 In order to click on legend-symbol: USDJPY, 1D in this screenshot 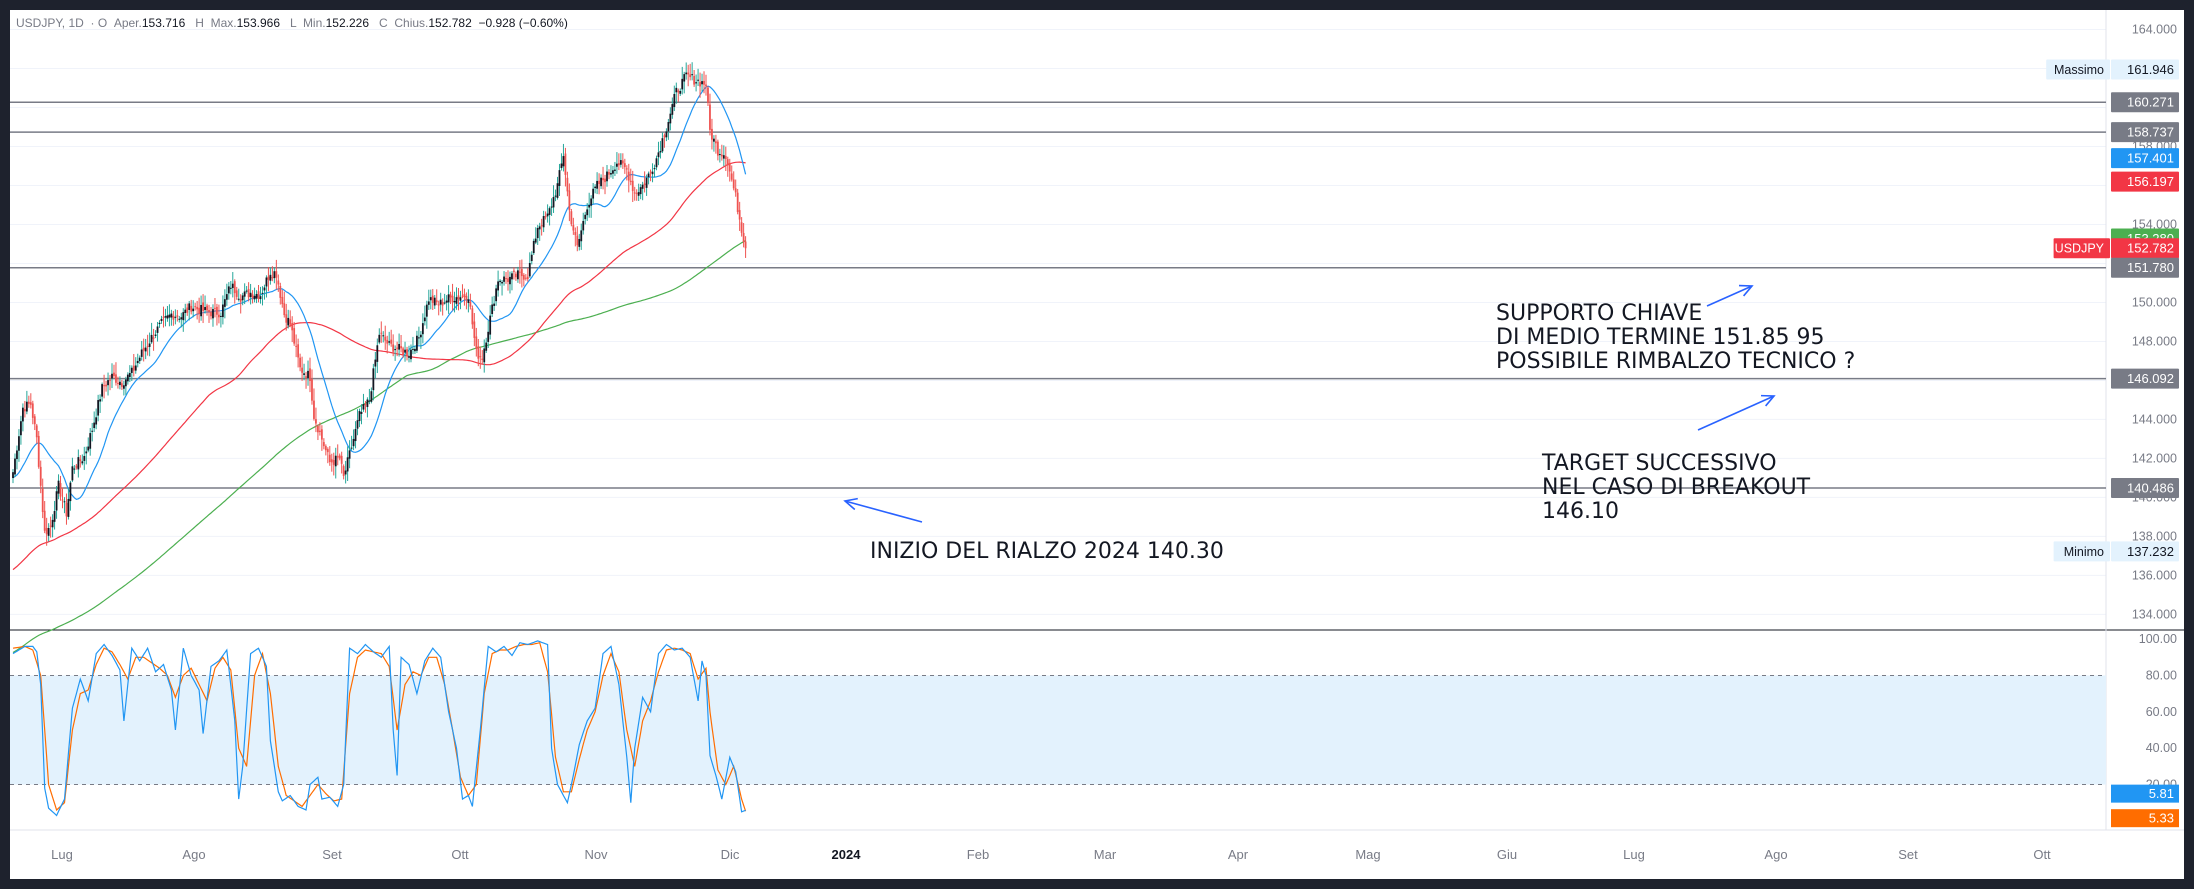, I will do `click(50, 23)`.